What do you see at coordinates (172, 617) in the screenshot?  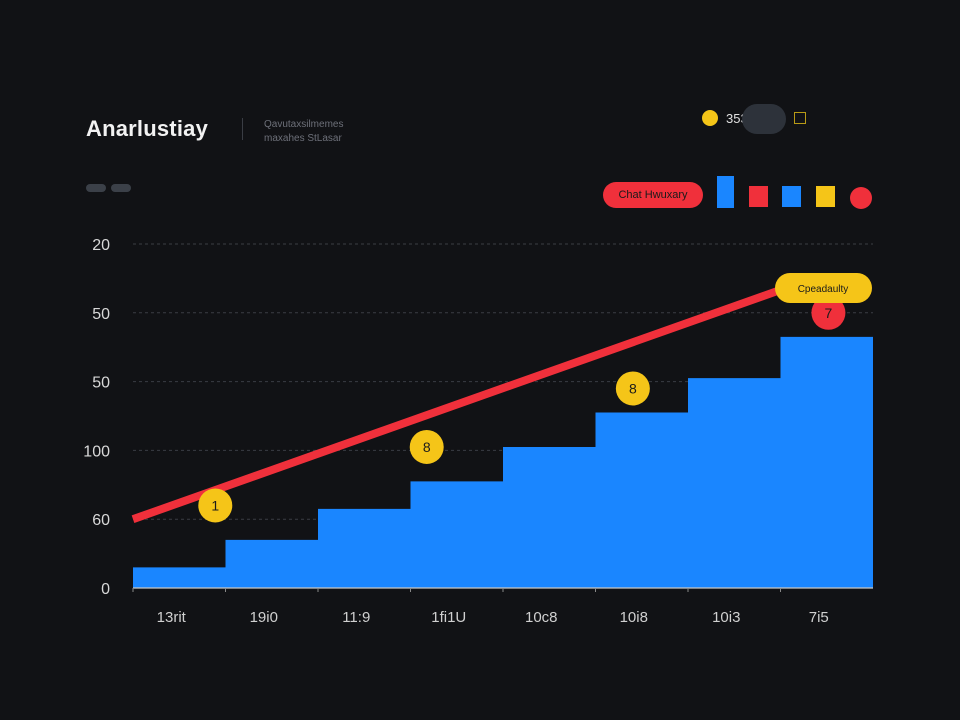 I see `x-tick-label: 13rit` at bounding box center [172, 617].